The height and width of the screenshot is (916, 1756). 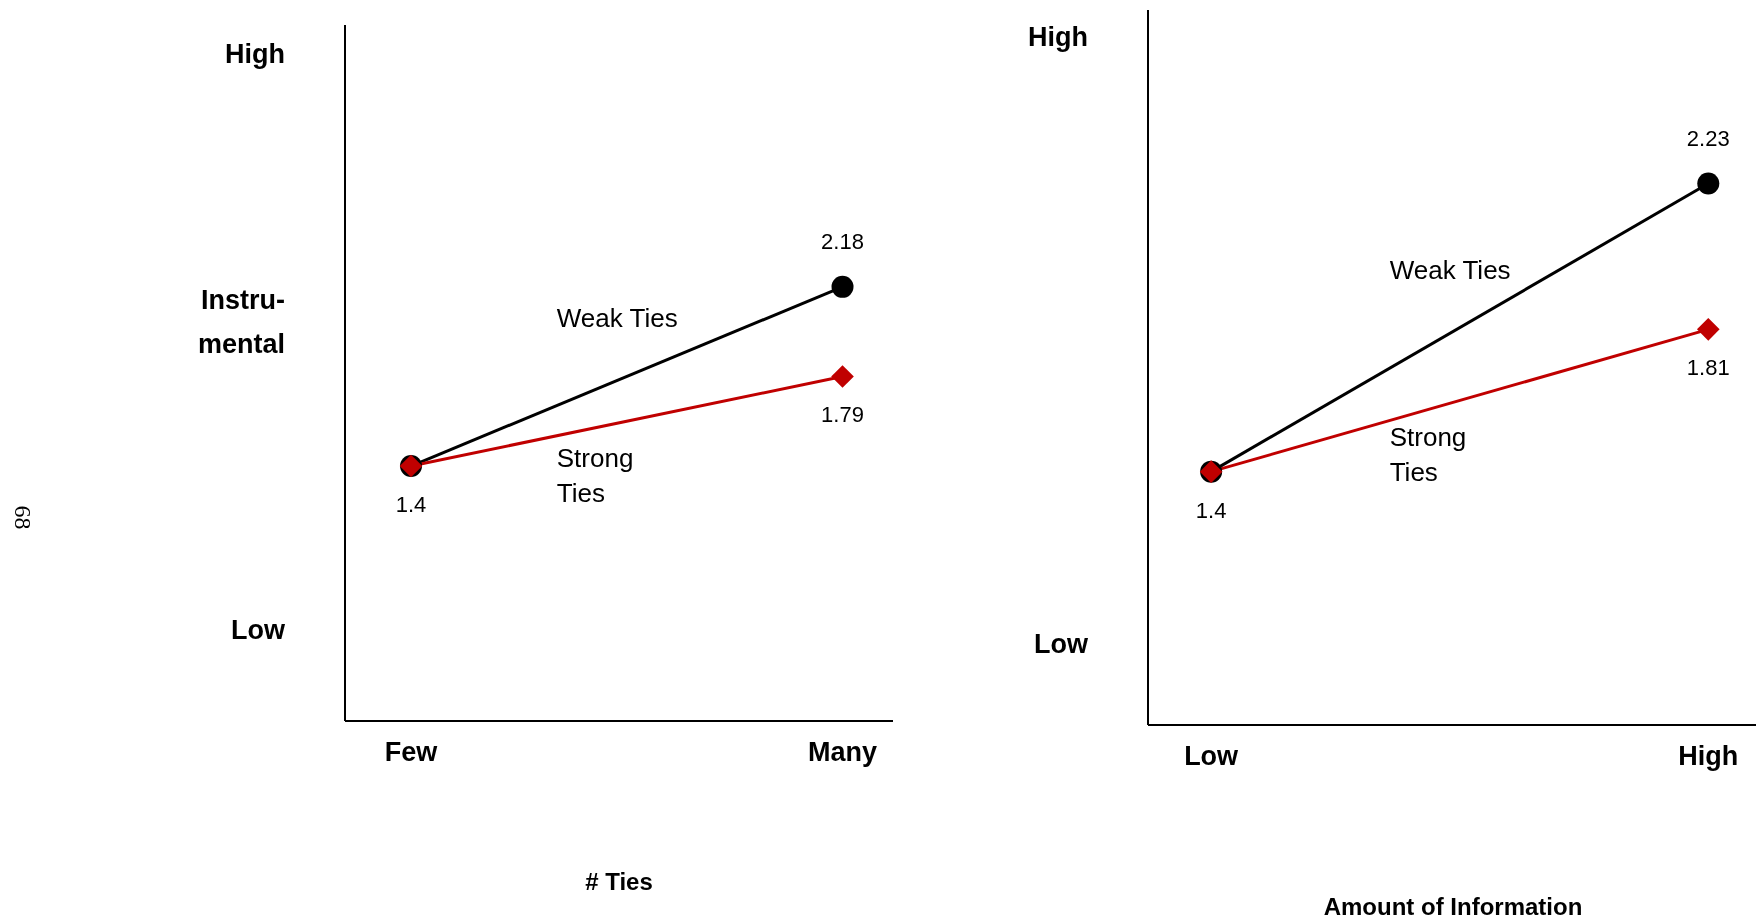 I want to click on data-label: 1.81, so click(x=1708, y=368).